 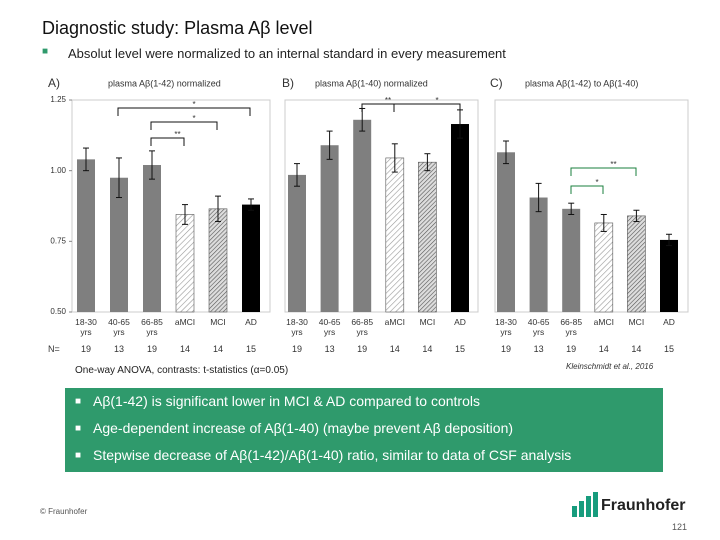 I want to click on copyright: © Fraunhofer, so click(x=64, y=511).